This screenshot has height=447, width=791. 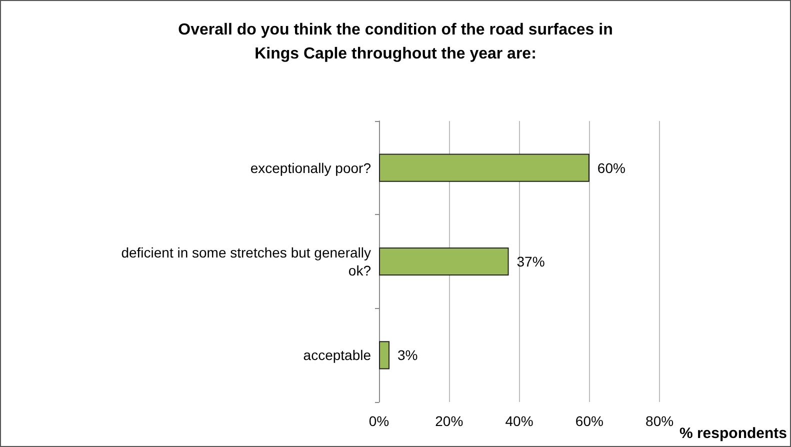 What do you see at coordinates (311, 168) in the screenshot?
I see `y-tick-label: exceptionally poor?` at bounding box center [311, 168].